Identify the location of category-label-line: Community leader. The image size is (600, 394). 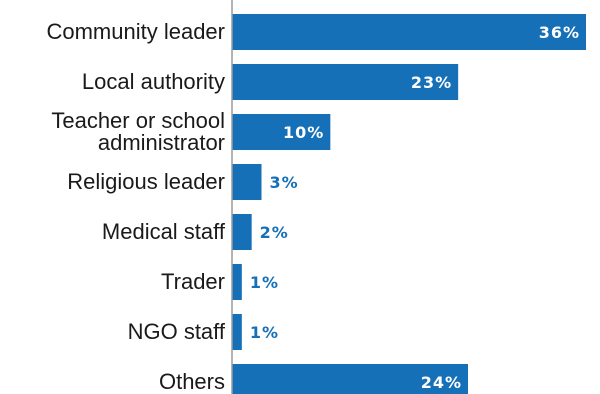
(135, 31).